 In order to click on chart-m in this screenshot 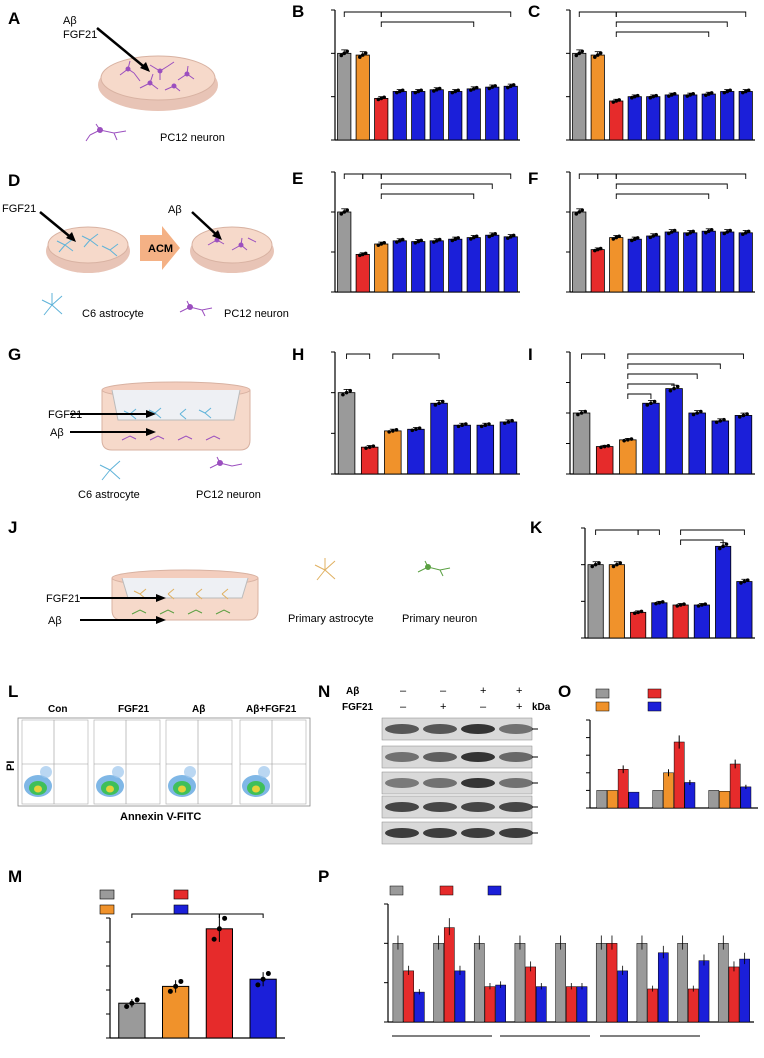, I will do `click(192, 964)`.